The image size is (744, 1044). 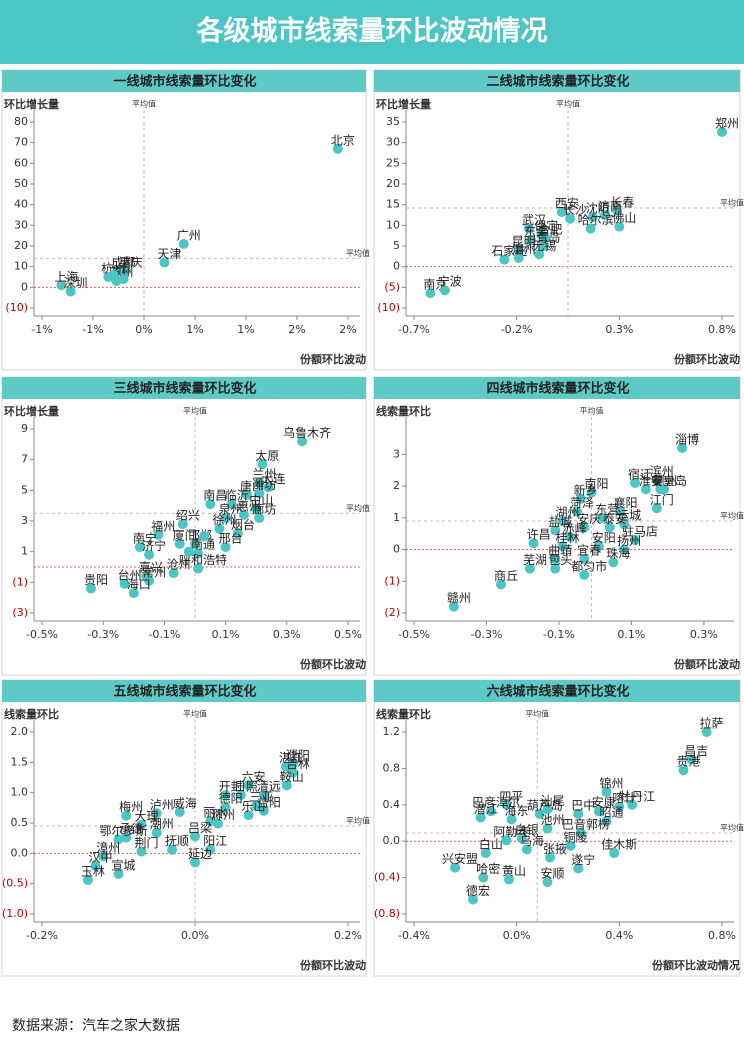 What do you see at coordinates (524, 242) in the screenshot?
I see `point-label: 昆明` at bounding box center [524, 242].